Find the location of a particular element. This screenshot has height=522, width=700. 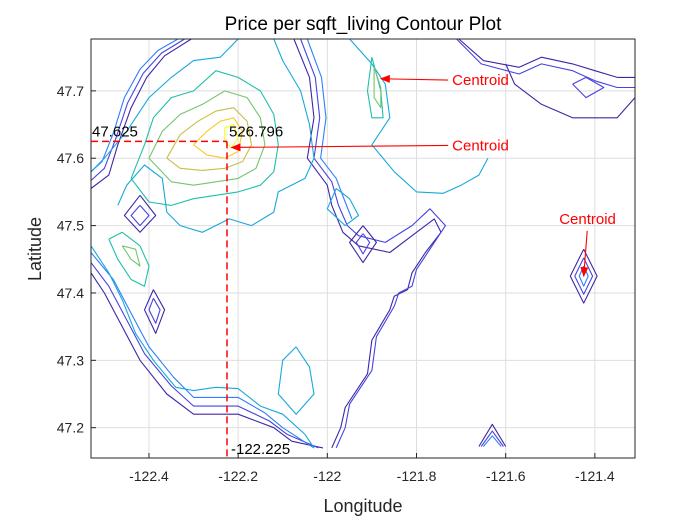

y-tick-label: 47.3 is located at coordinates (70, 360).